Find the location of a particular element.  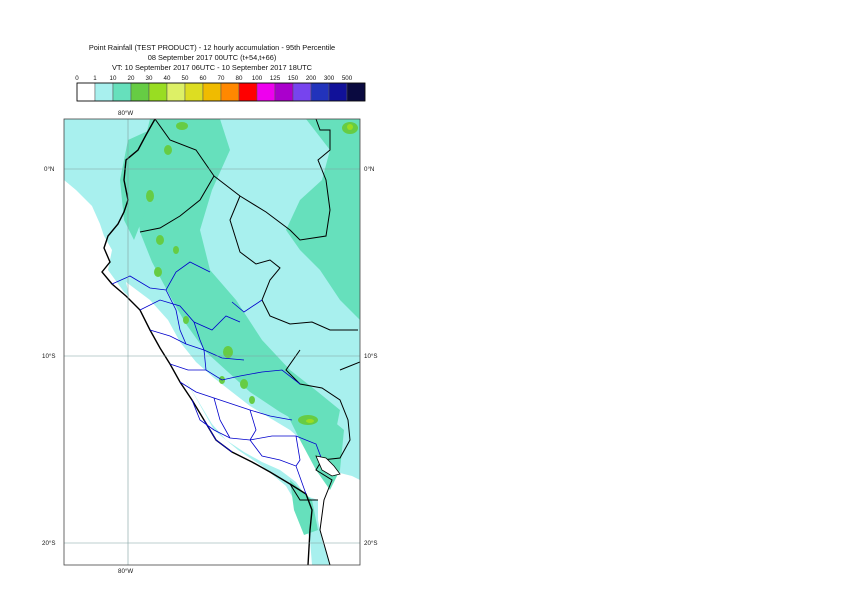

legend-label-15: 500 is located at coordinates (347, 78).